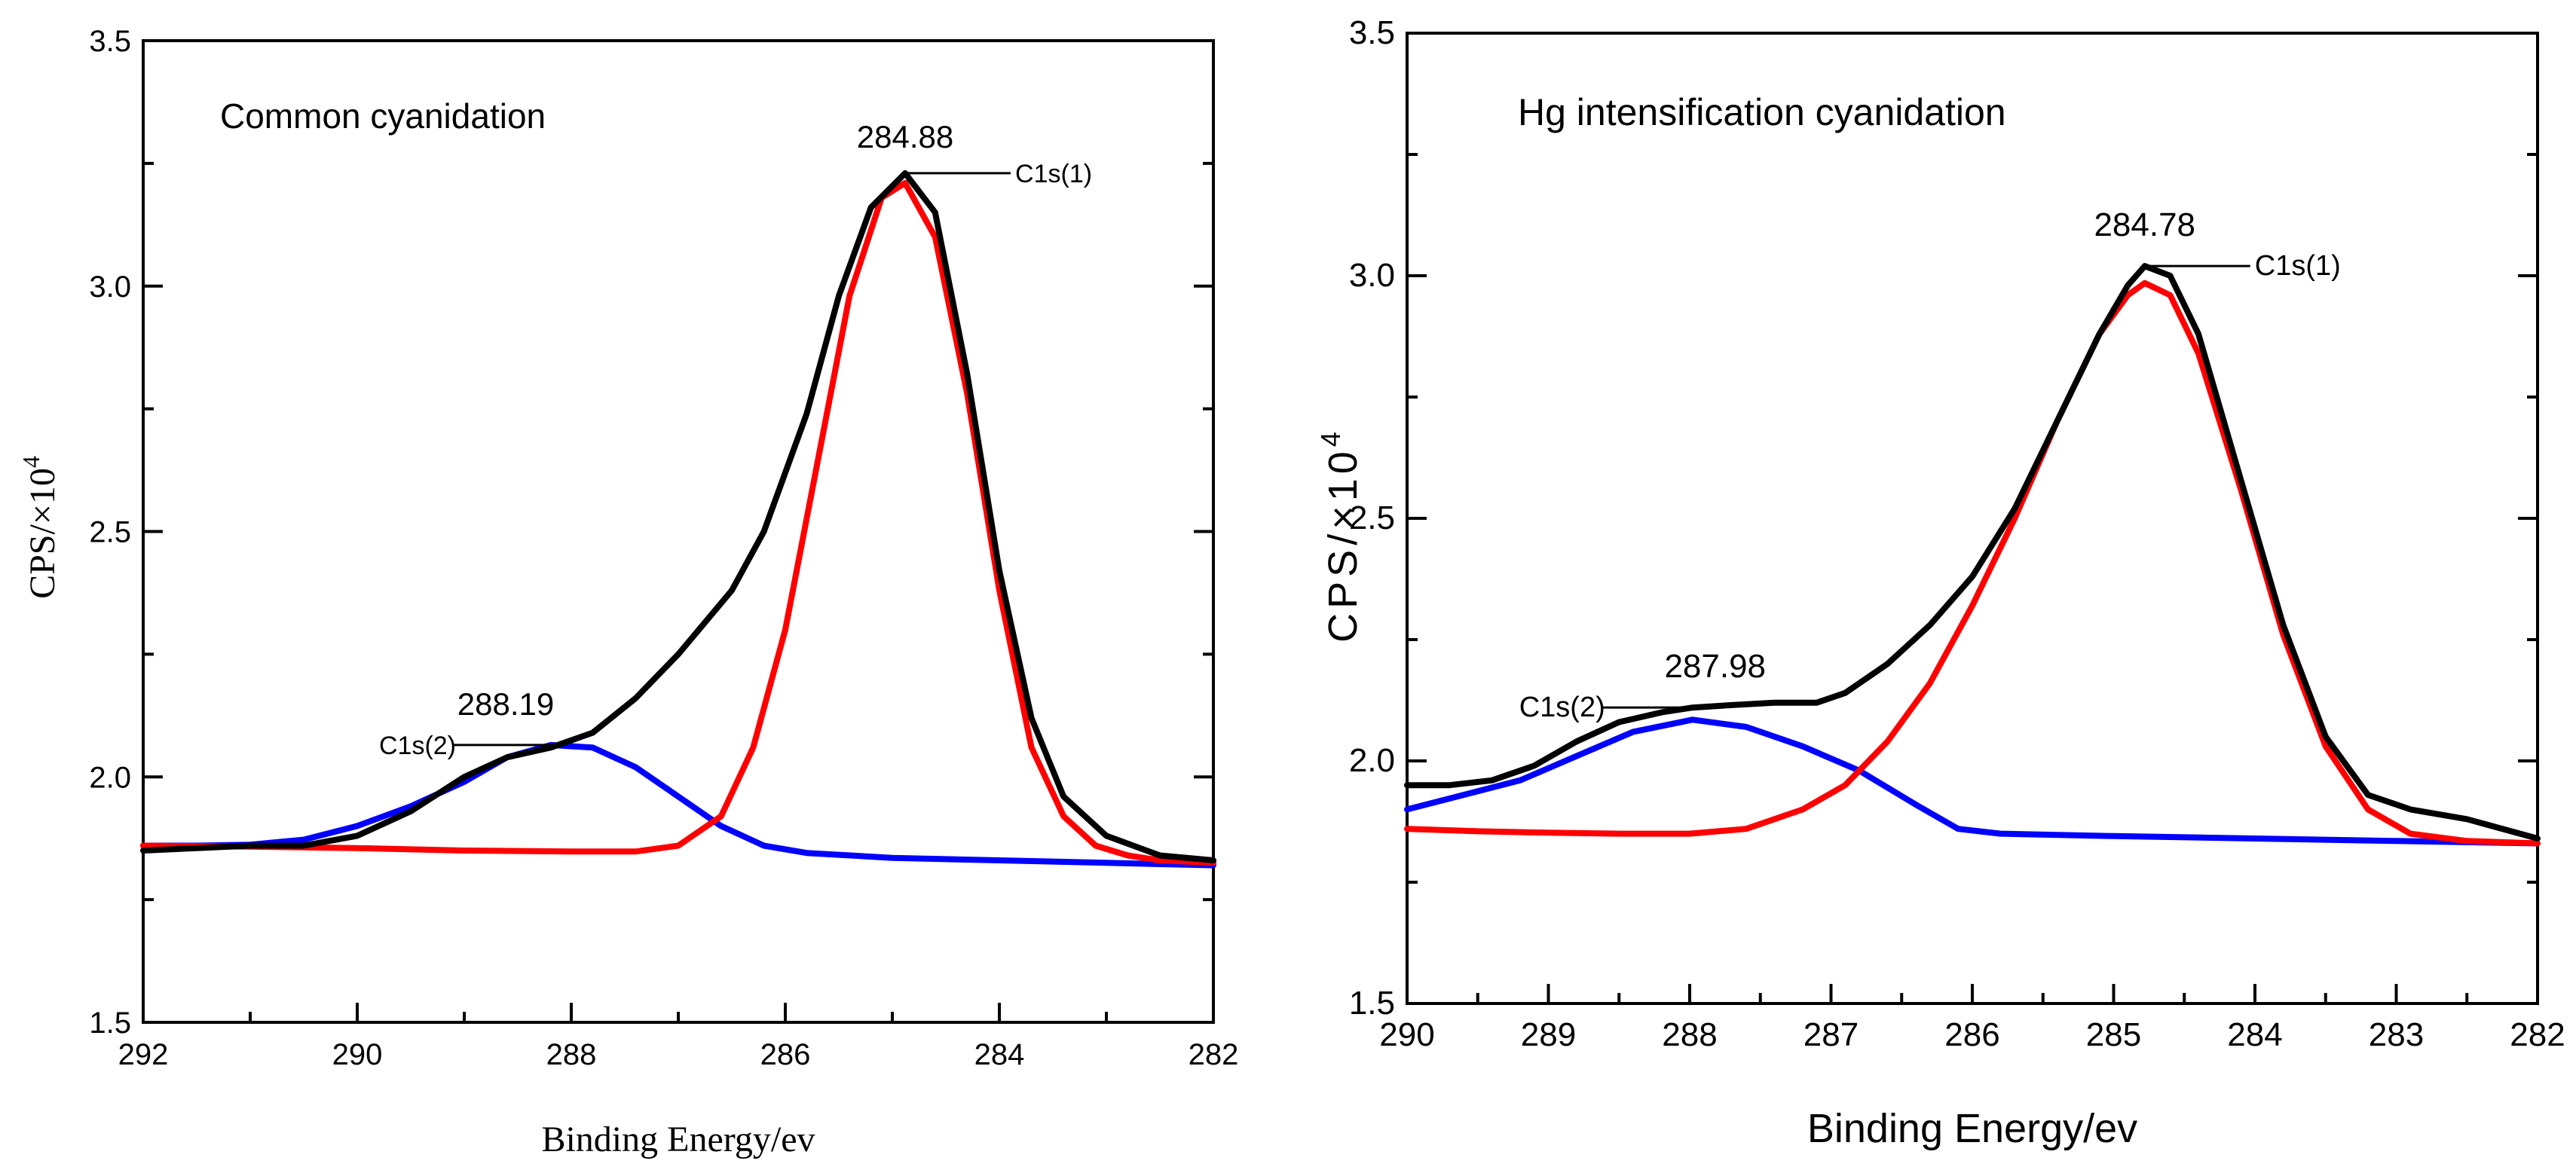 The width and height of the screenshot is (2576, 1173). I want to click on x-tick-label: 285, so click(2113, 1034).